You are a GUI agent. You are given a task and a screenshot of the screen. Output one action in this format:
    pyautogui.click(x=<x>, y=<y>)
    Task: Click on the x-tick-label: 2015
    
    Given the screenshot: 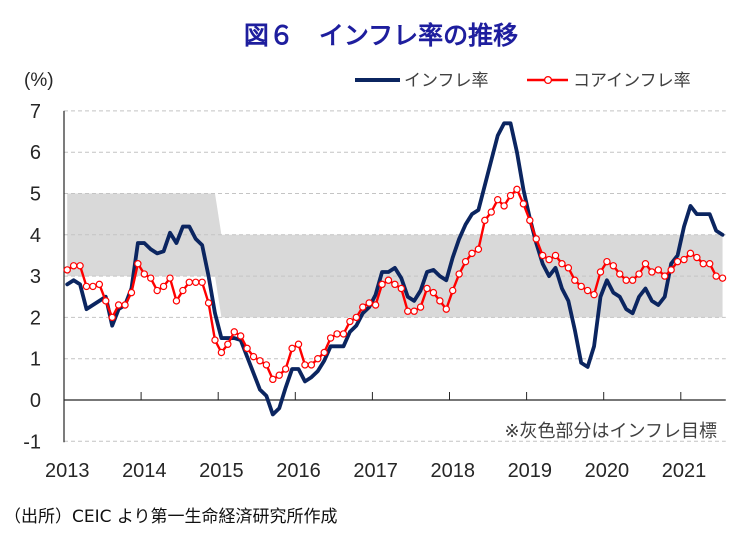 What is the action you would take?
    pyautogui.click(x=221, y=471)
    